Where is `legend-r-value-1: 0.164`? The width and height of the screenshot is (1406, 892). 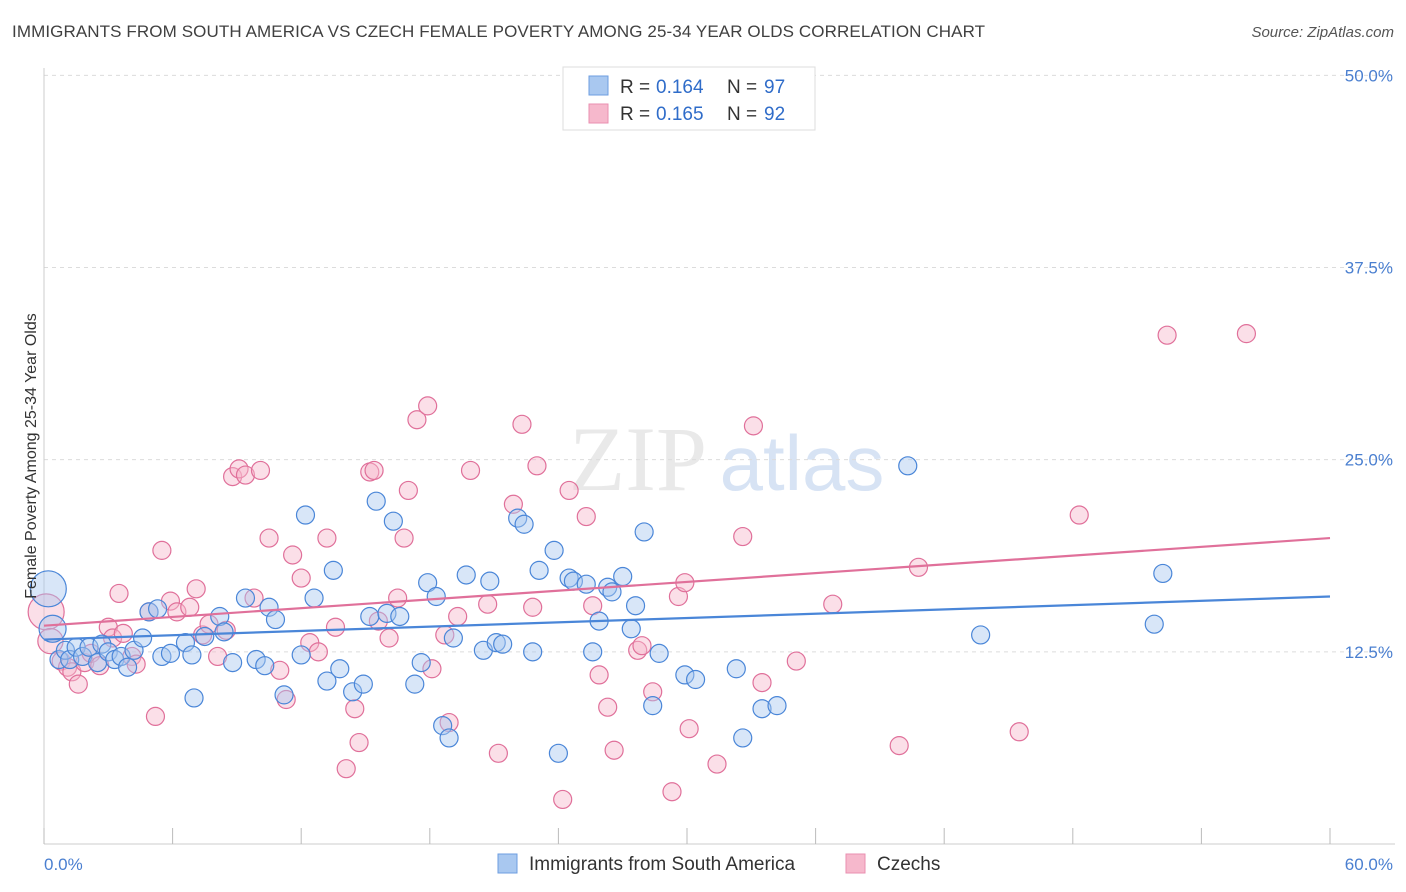 legend-r-value-1: 0.164 is located at coordinates (680, 87).